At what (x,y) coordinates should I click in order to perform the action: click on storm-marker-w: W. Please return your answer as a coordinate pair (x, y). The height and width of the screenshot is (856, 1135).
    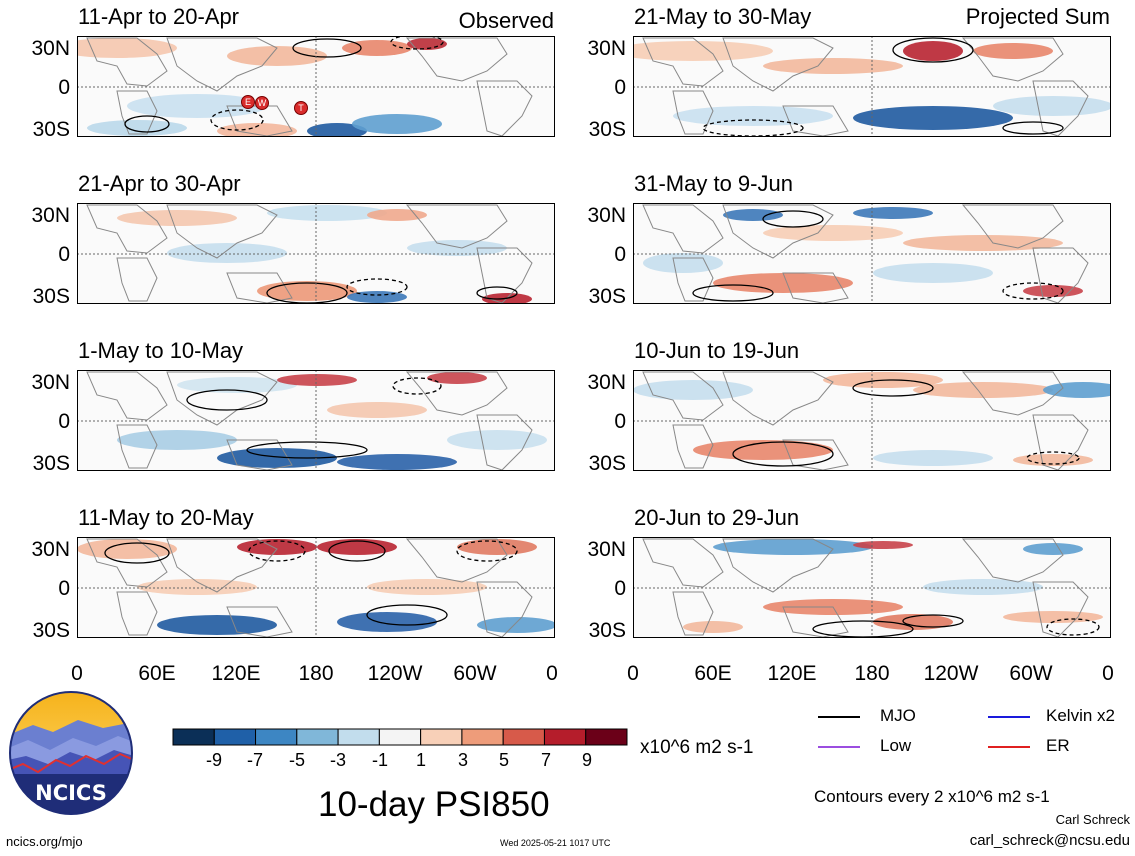
    Looking at the image, I should click on (262, 103).